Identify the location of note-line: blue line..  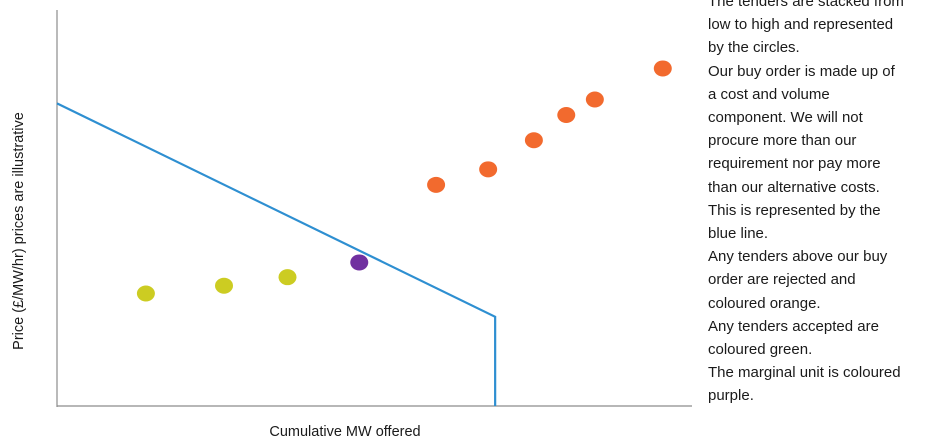
(738, 234).